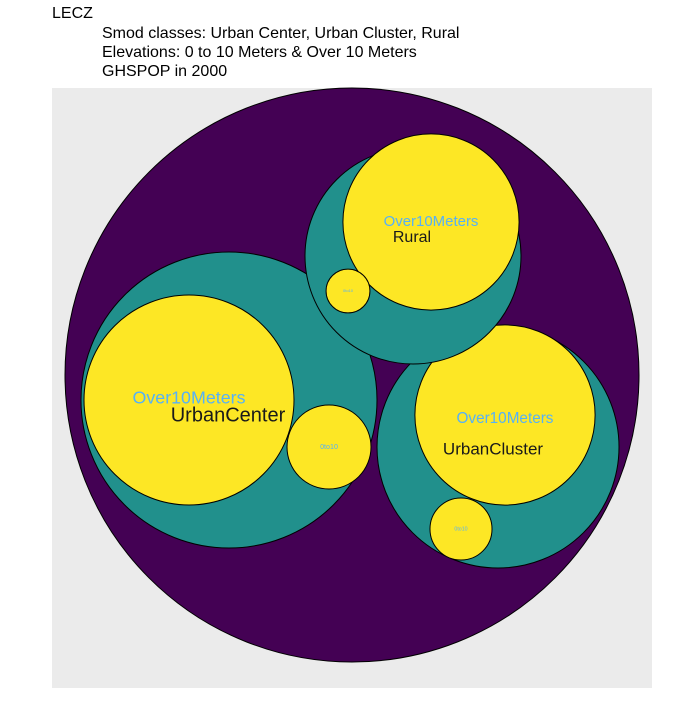 The height and width of the screenshot is (705, 700). What do you see at coordinates (72, 13) in the screenshot?
I see `chart-title: LECZ` at bounding box center [72, 13].